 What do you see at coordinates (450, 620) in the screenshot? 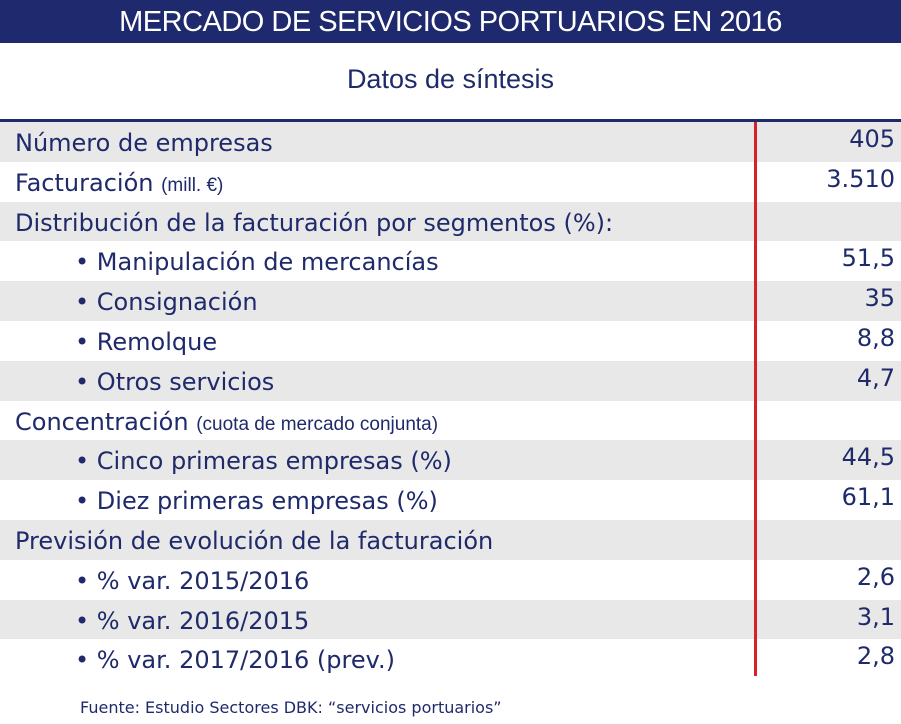
I see `table-row: • % var. 2016/2015 3,1` at bounding box center [450, 620].